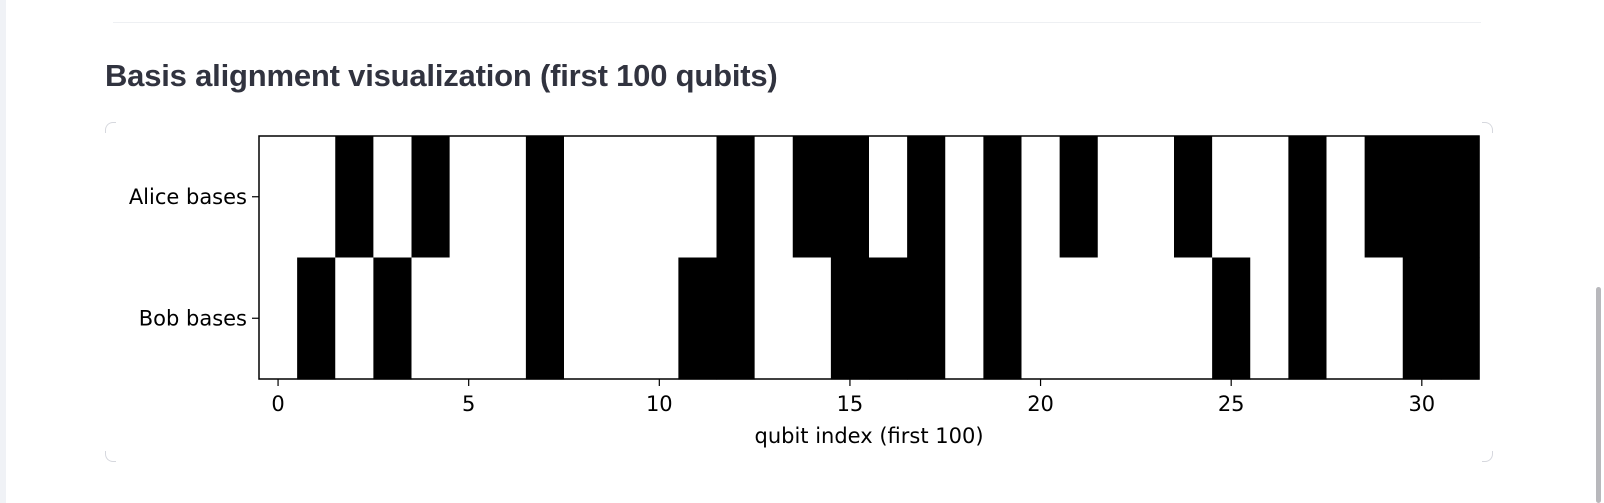 The height and width of the screenshot is (503, 1604). Describe the element at coordinates (468, 404) in the screenshot. I see `x-tick-label: 5` at that location.